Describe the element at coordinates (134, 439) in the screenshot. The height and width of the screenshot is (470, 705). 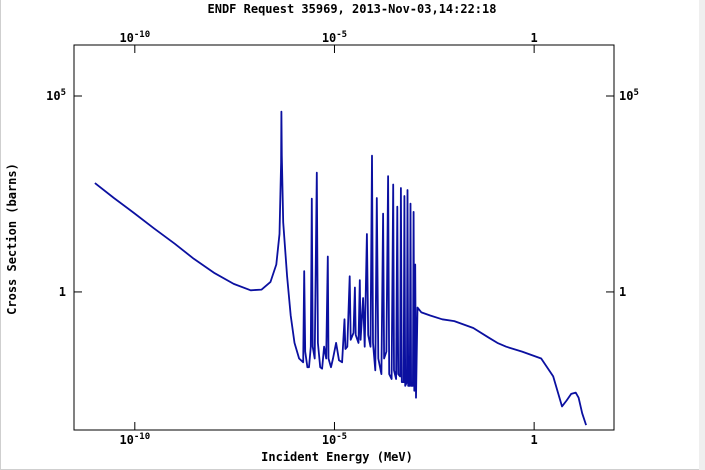
I see `x-tick-label-bottom: 10-10` at that location.